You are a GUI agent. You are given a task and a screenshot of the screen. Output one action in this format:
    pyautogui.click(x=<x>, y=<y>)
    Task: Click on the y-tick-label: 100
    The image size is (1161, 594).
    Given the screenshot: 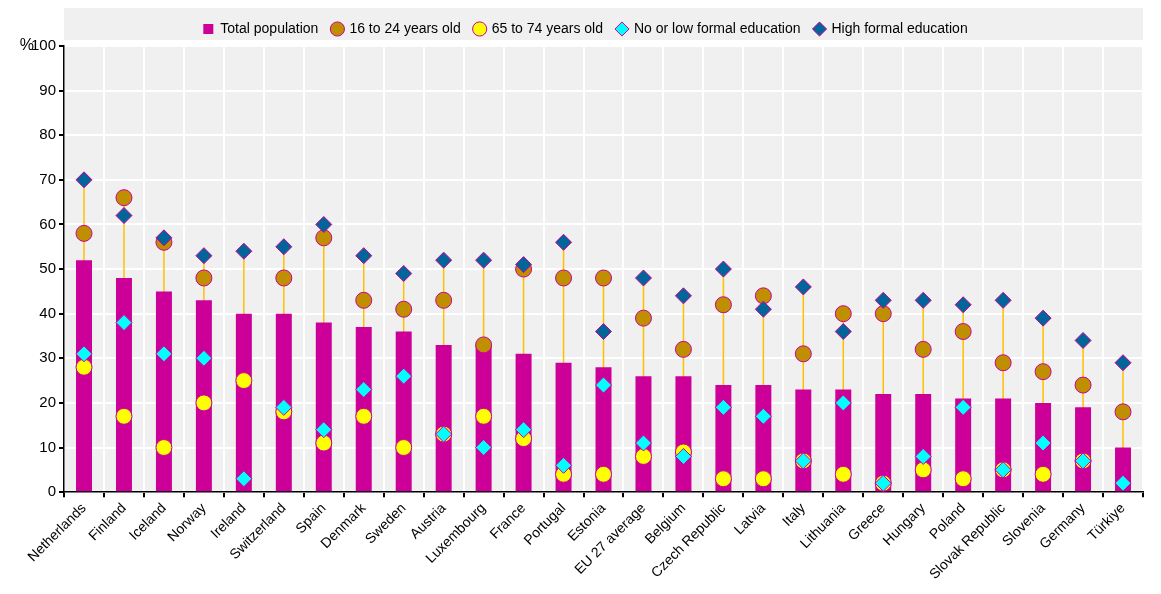 What is the action you would take?
    pyautogui.click(x=44, y=45)
    